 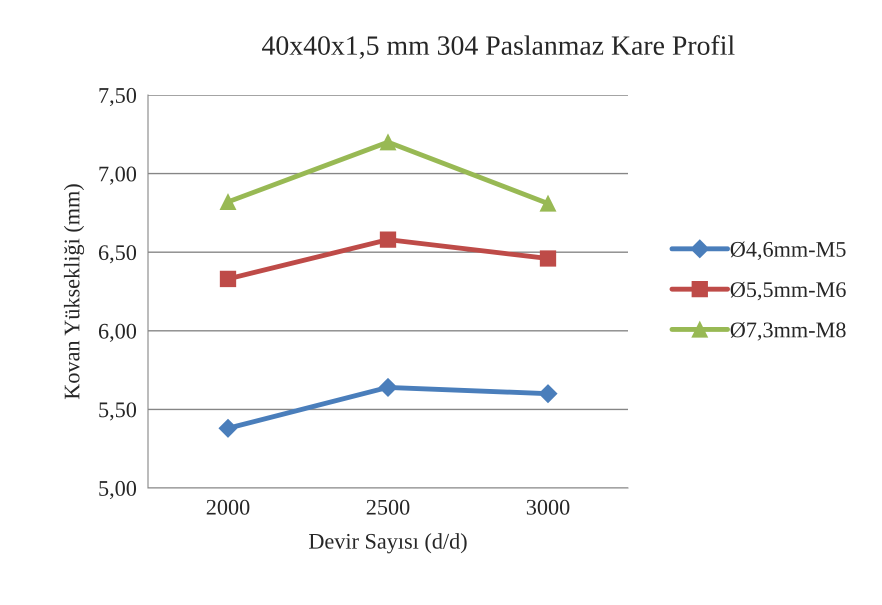 I want to click on y-tick-label: 5,50, so click(x=117, y=411).